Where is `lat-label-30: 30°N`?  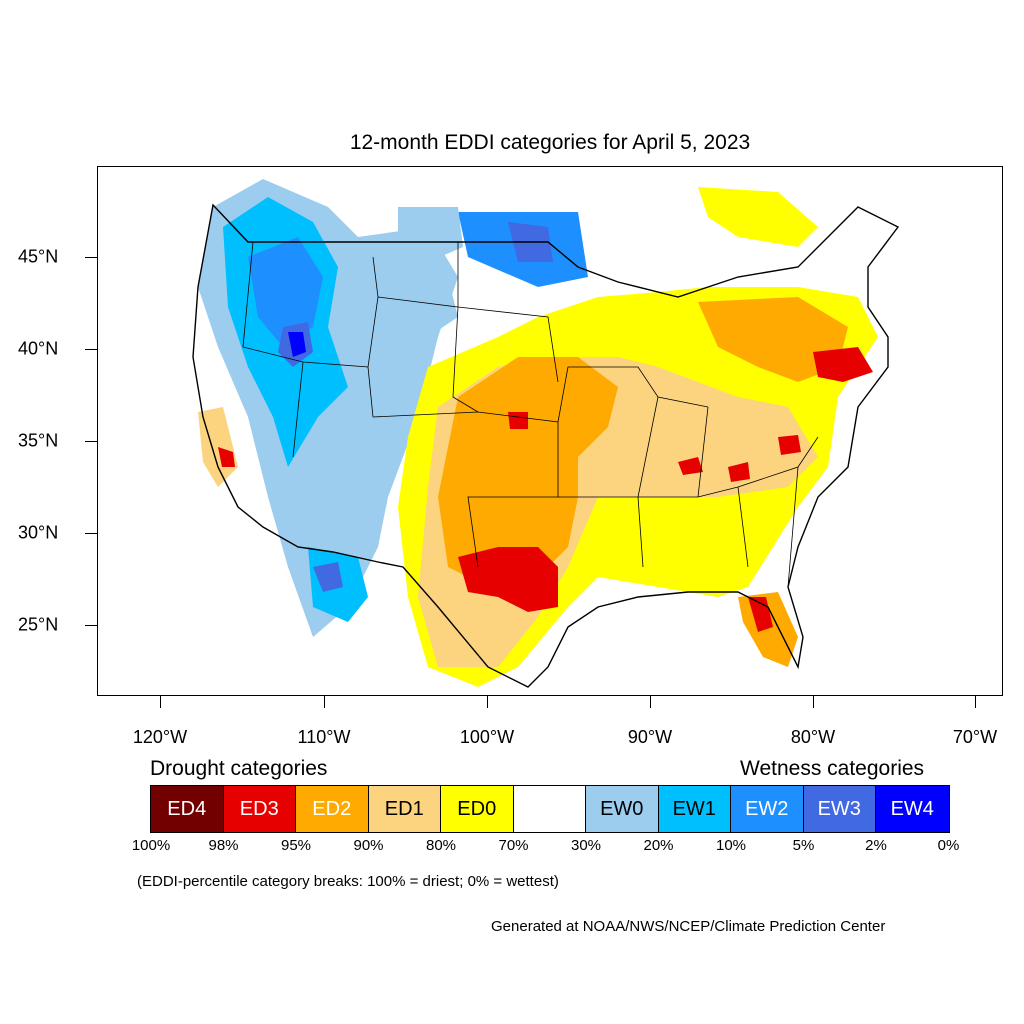
lat-label-30: 30°N is located at coordinates (38, 532).